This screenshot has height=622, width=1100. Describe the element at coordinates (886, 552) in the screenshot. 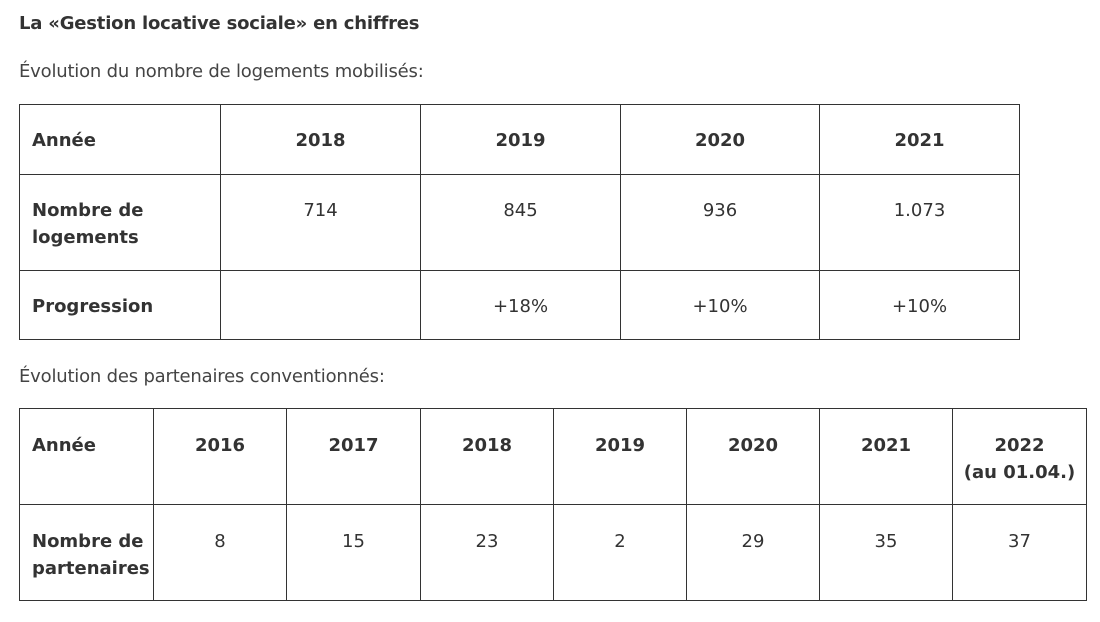

I see `table-cell: 35` at that location.